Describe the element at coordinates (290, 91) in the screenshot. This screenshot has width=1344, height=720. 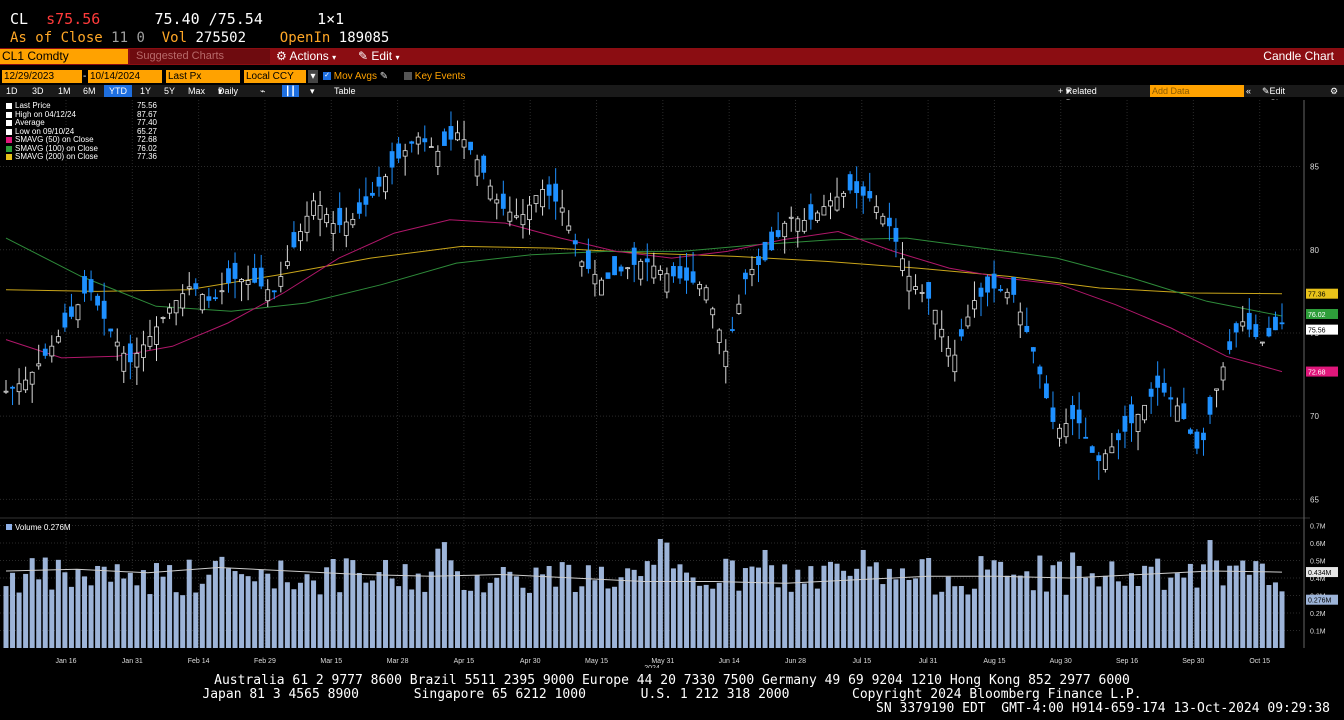
I see `candle-chart-icon: ┃┃` at that location.